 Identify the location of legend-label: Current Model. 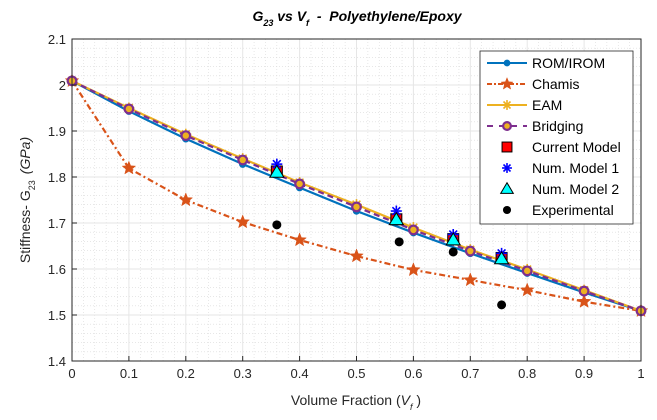
(576, 147).